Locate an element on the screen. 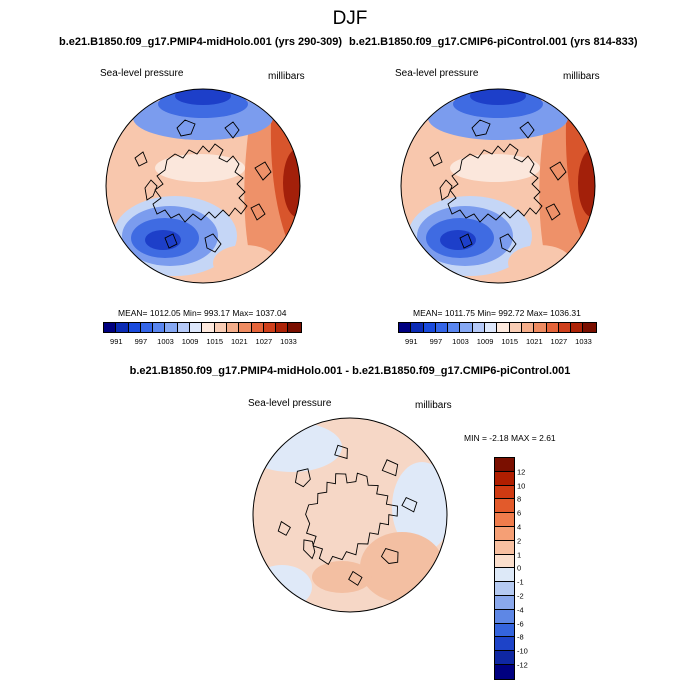 This screenshot has width=700, height=700. colorbar-tick-label: -12 is located at coordinates (522, 665).